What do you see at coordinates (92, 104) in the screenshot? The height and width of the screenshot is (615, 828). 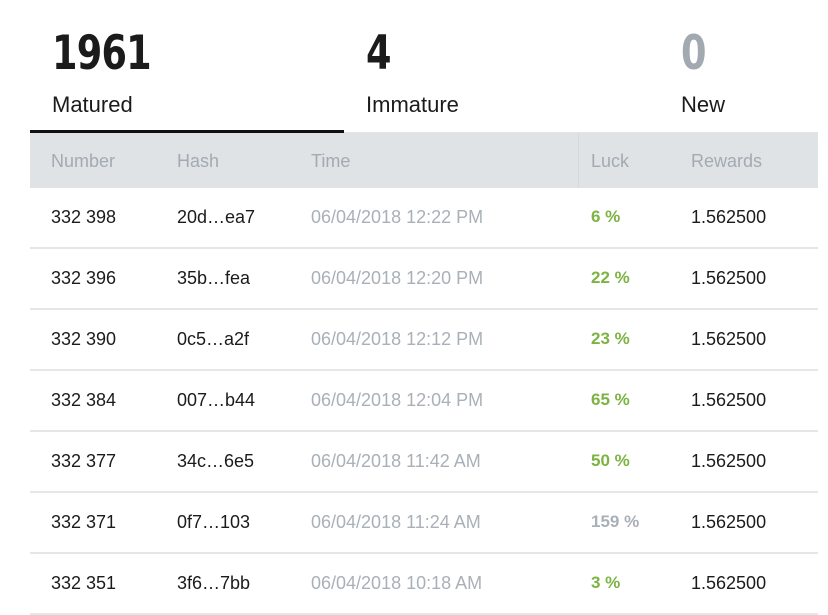 I see `matured-label: Matured` at bounding box center [92, 104].